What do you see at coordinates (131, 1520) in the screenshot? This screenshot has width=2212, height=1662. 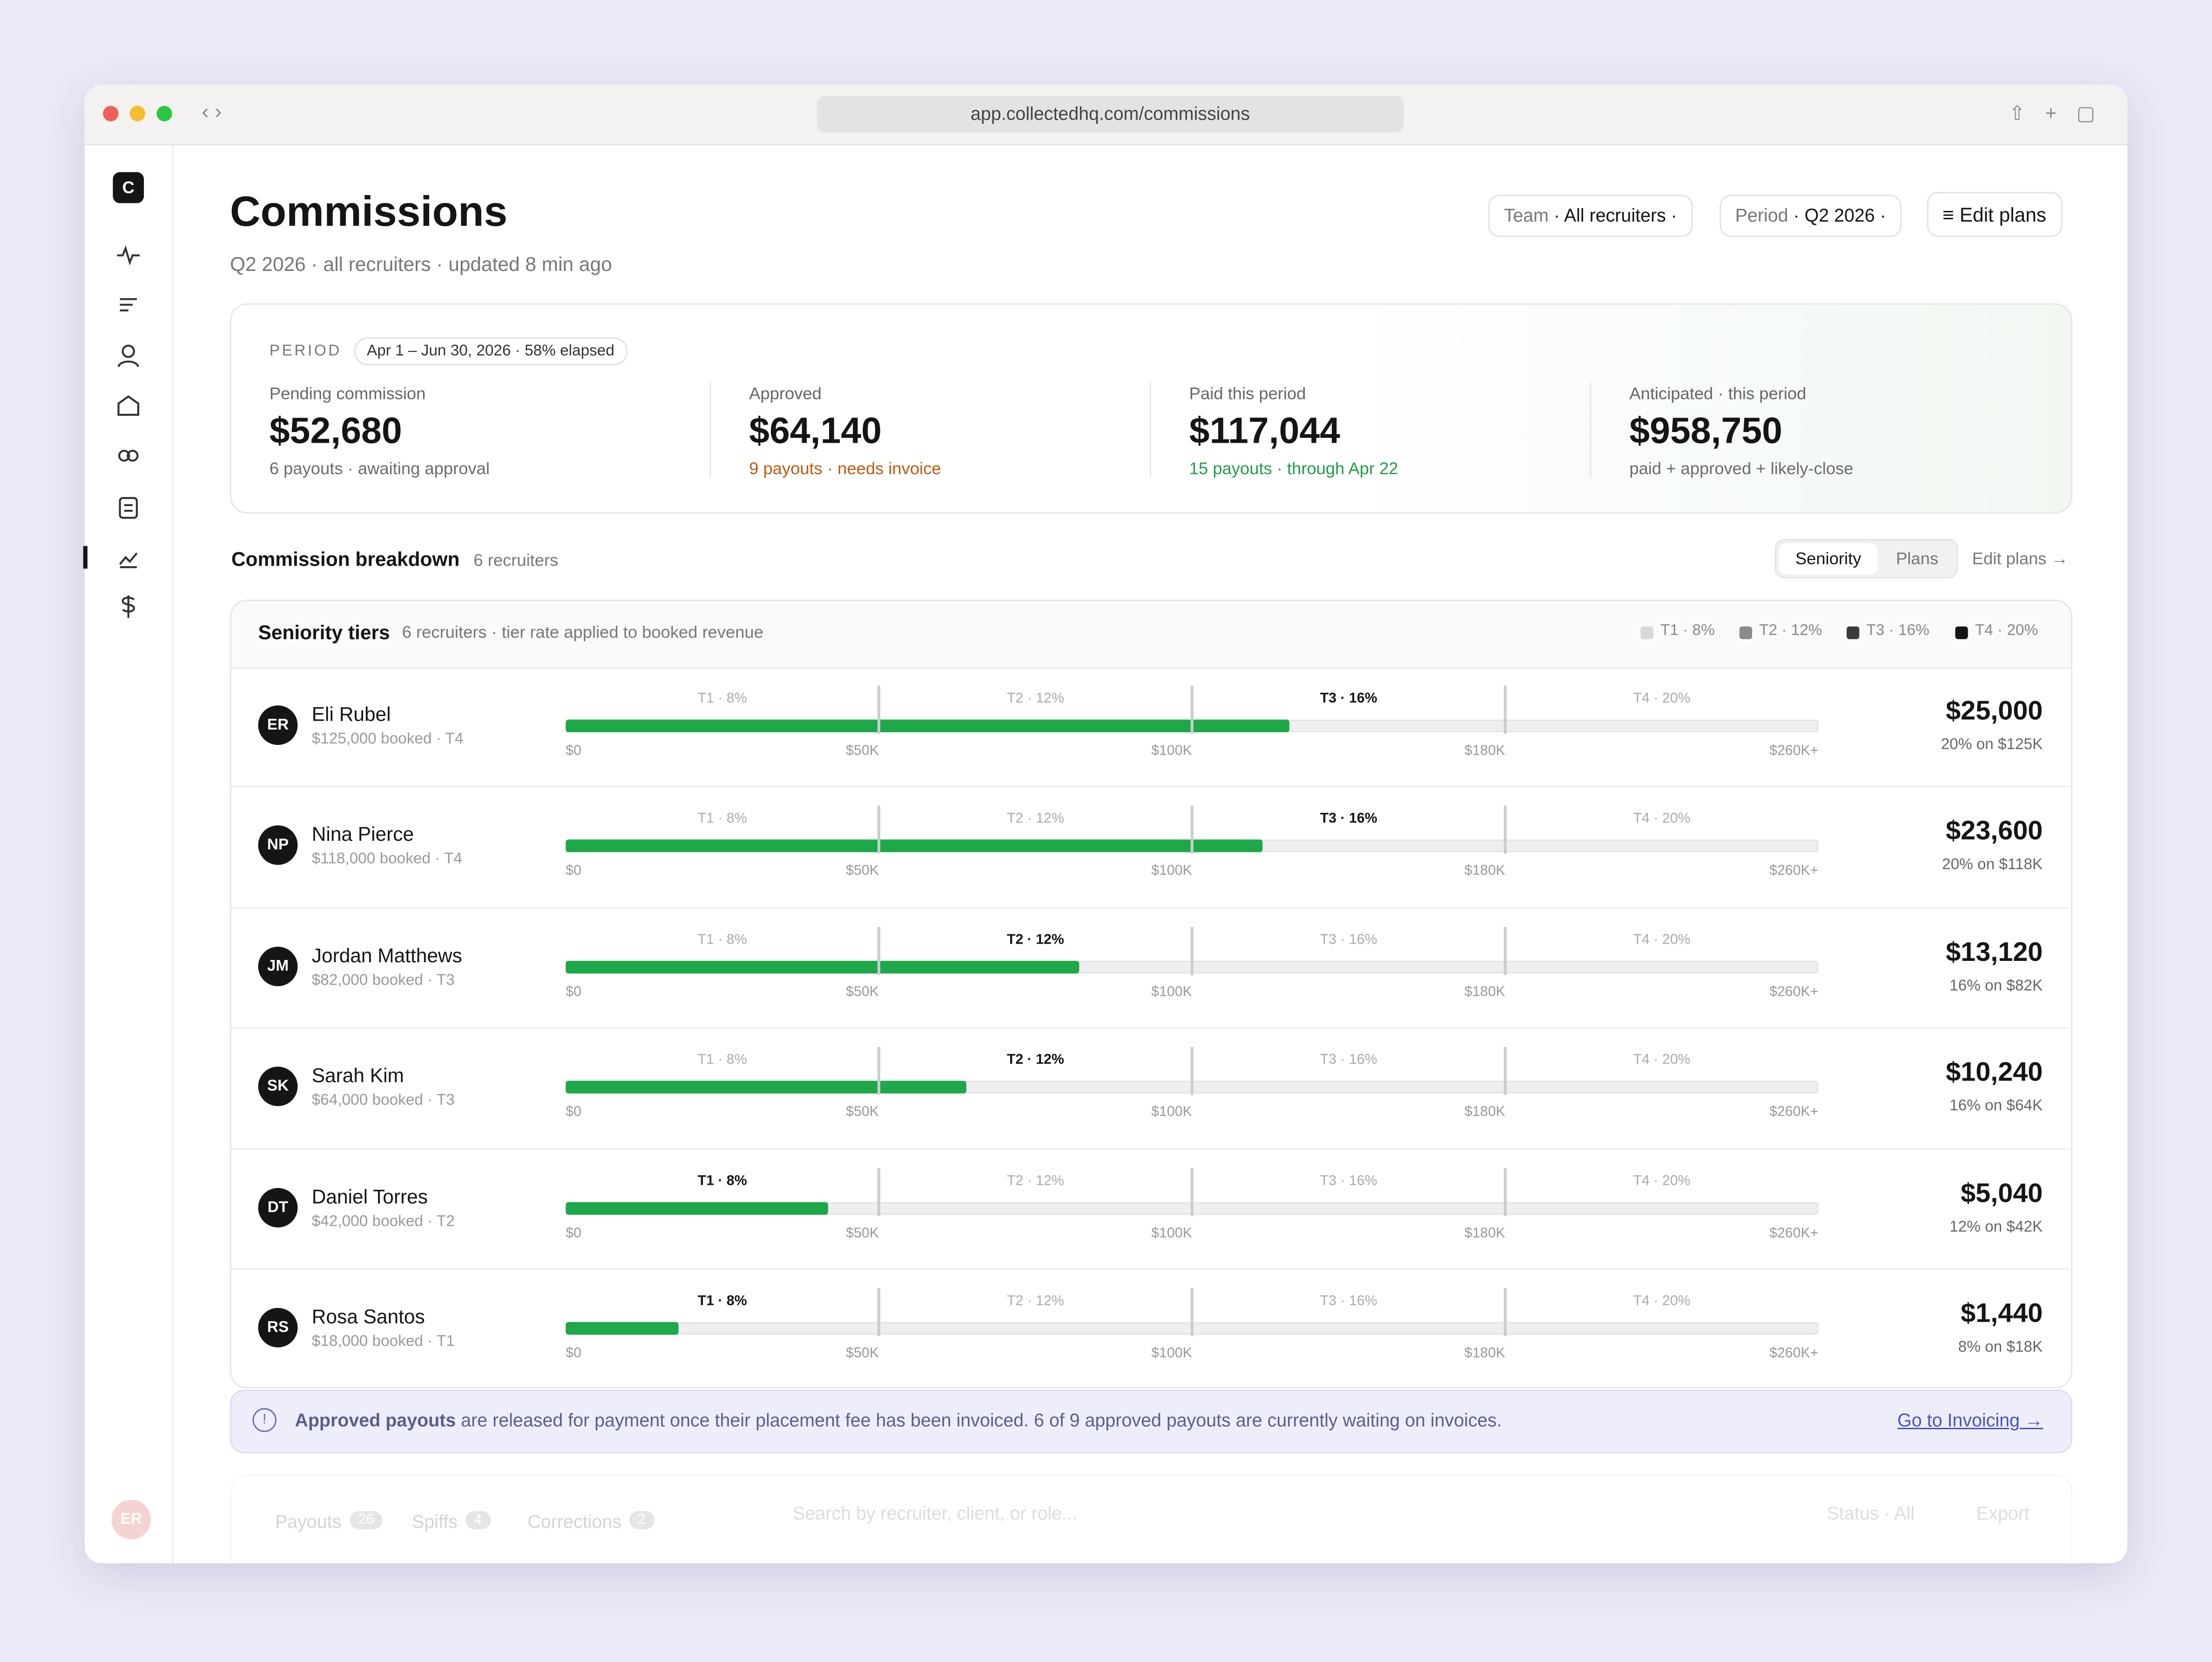 I see `user-avatar: ER` at bounding box center [131, 1520].